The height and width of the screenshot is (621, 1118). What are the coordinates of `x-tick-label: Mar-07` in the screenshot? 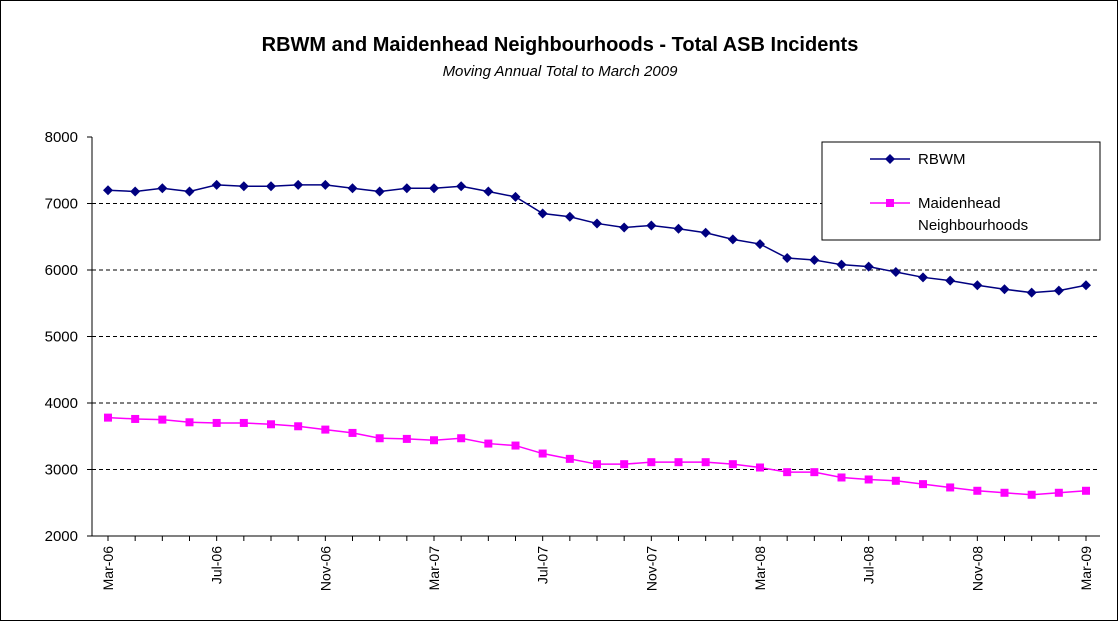 It's located at (434, 568).